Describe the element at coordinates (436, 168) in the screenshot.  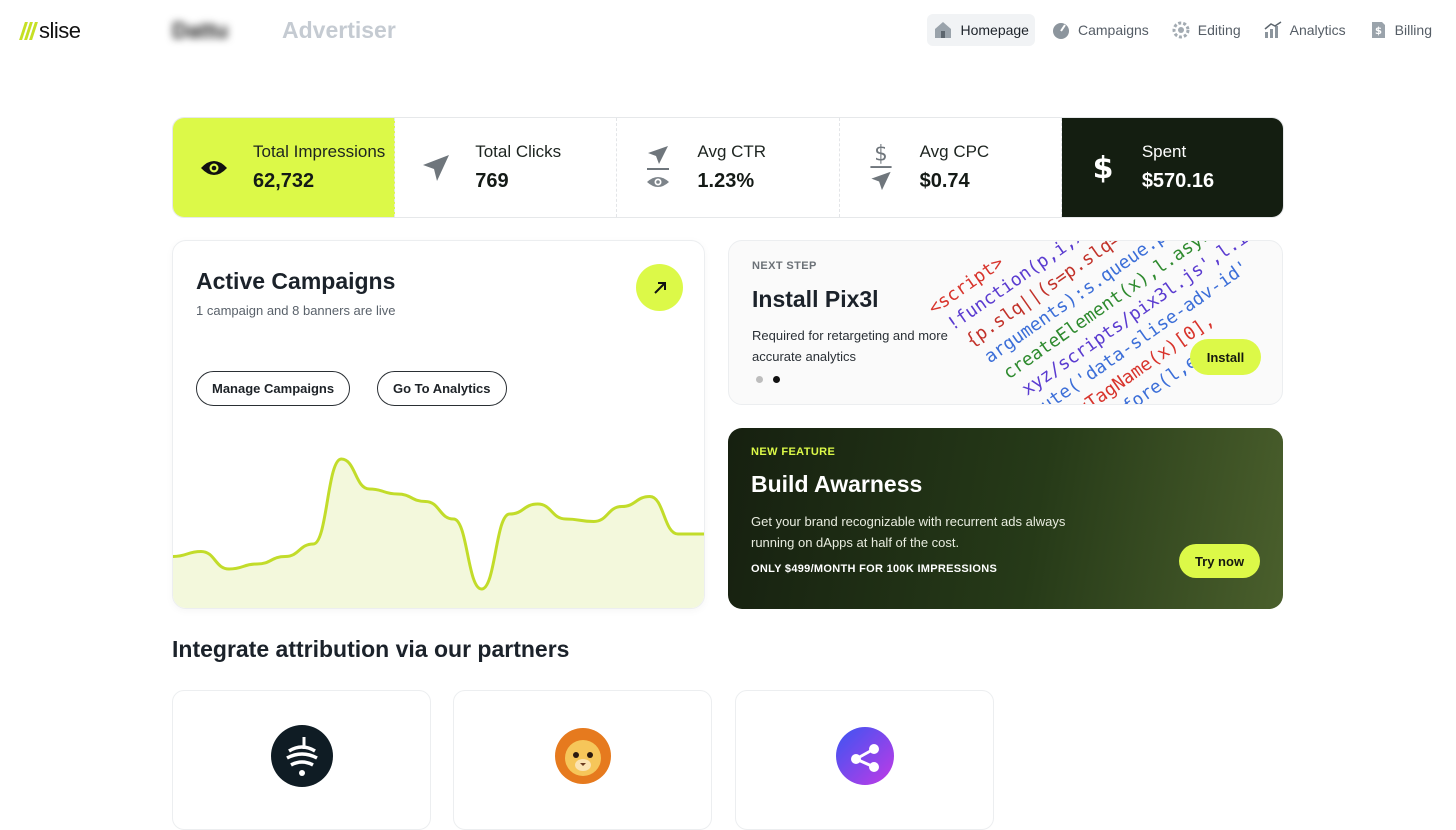
I see `cursor-arrow-icon` at that location.